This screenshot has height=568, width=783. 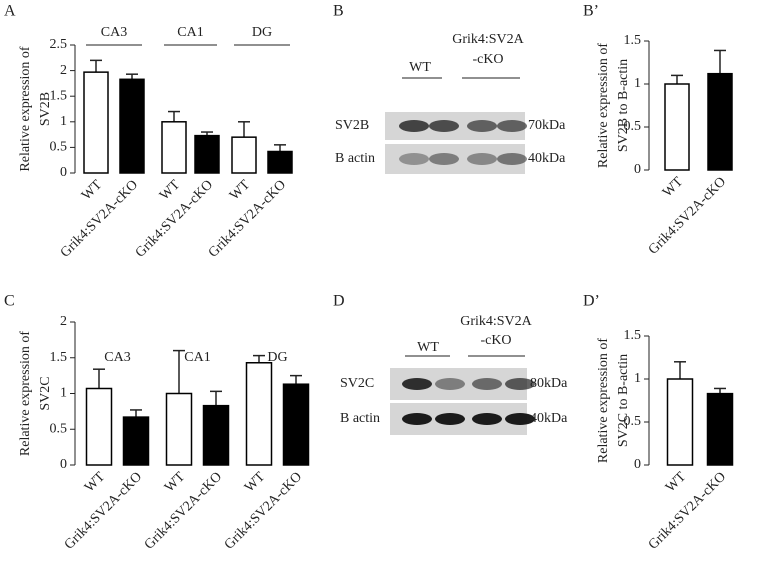 What do you see at coordinates (549, 383) in the screenshot?
I see `size-label: 80kDa` at bounding box center [549, 383].